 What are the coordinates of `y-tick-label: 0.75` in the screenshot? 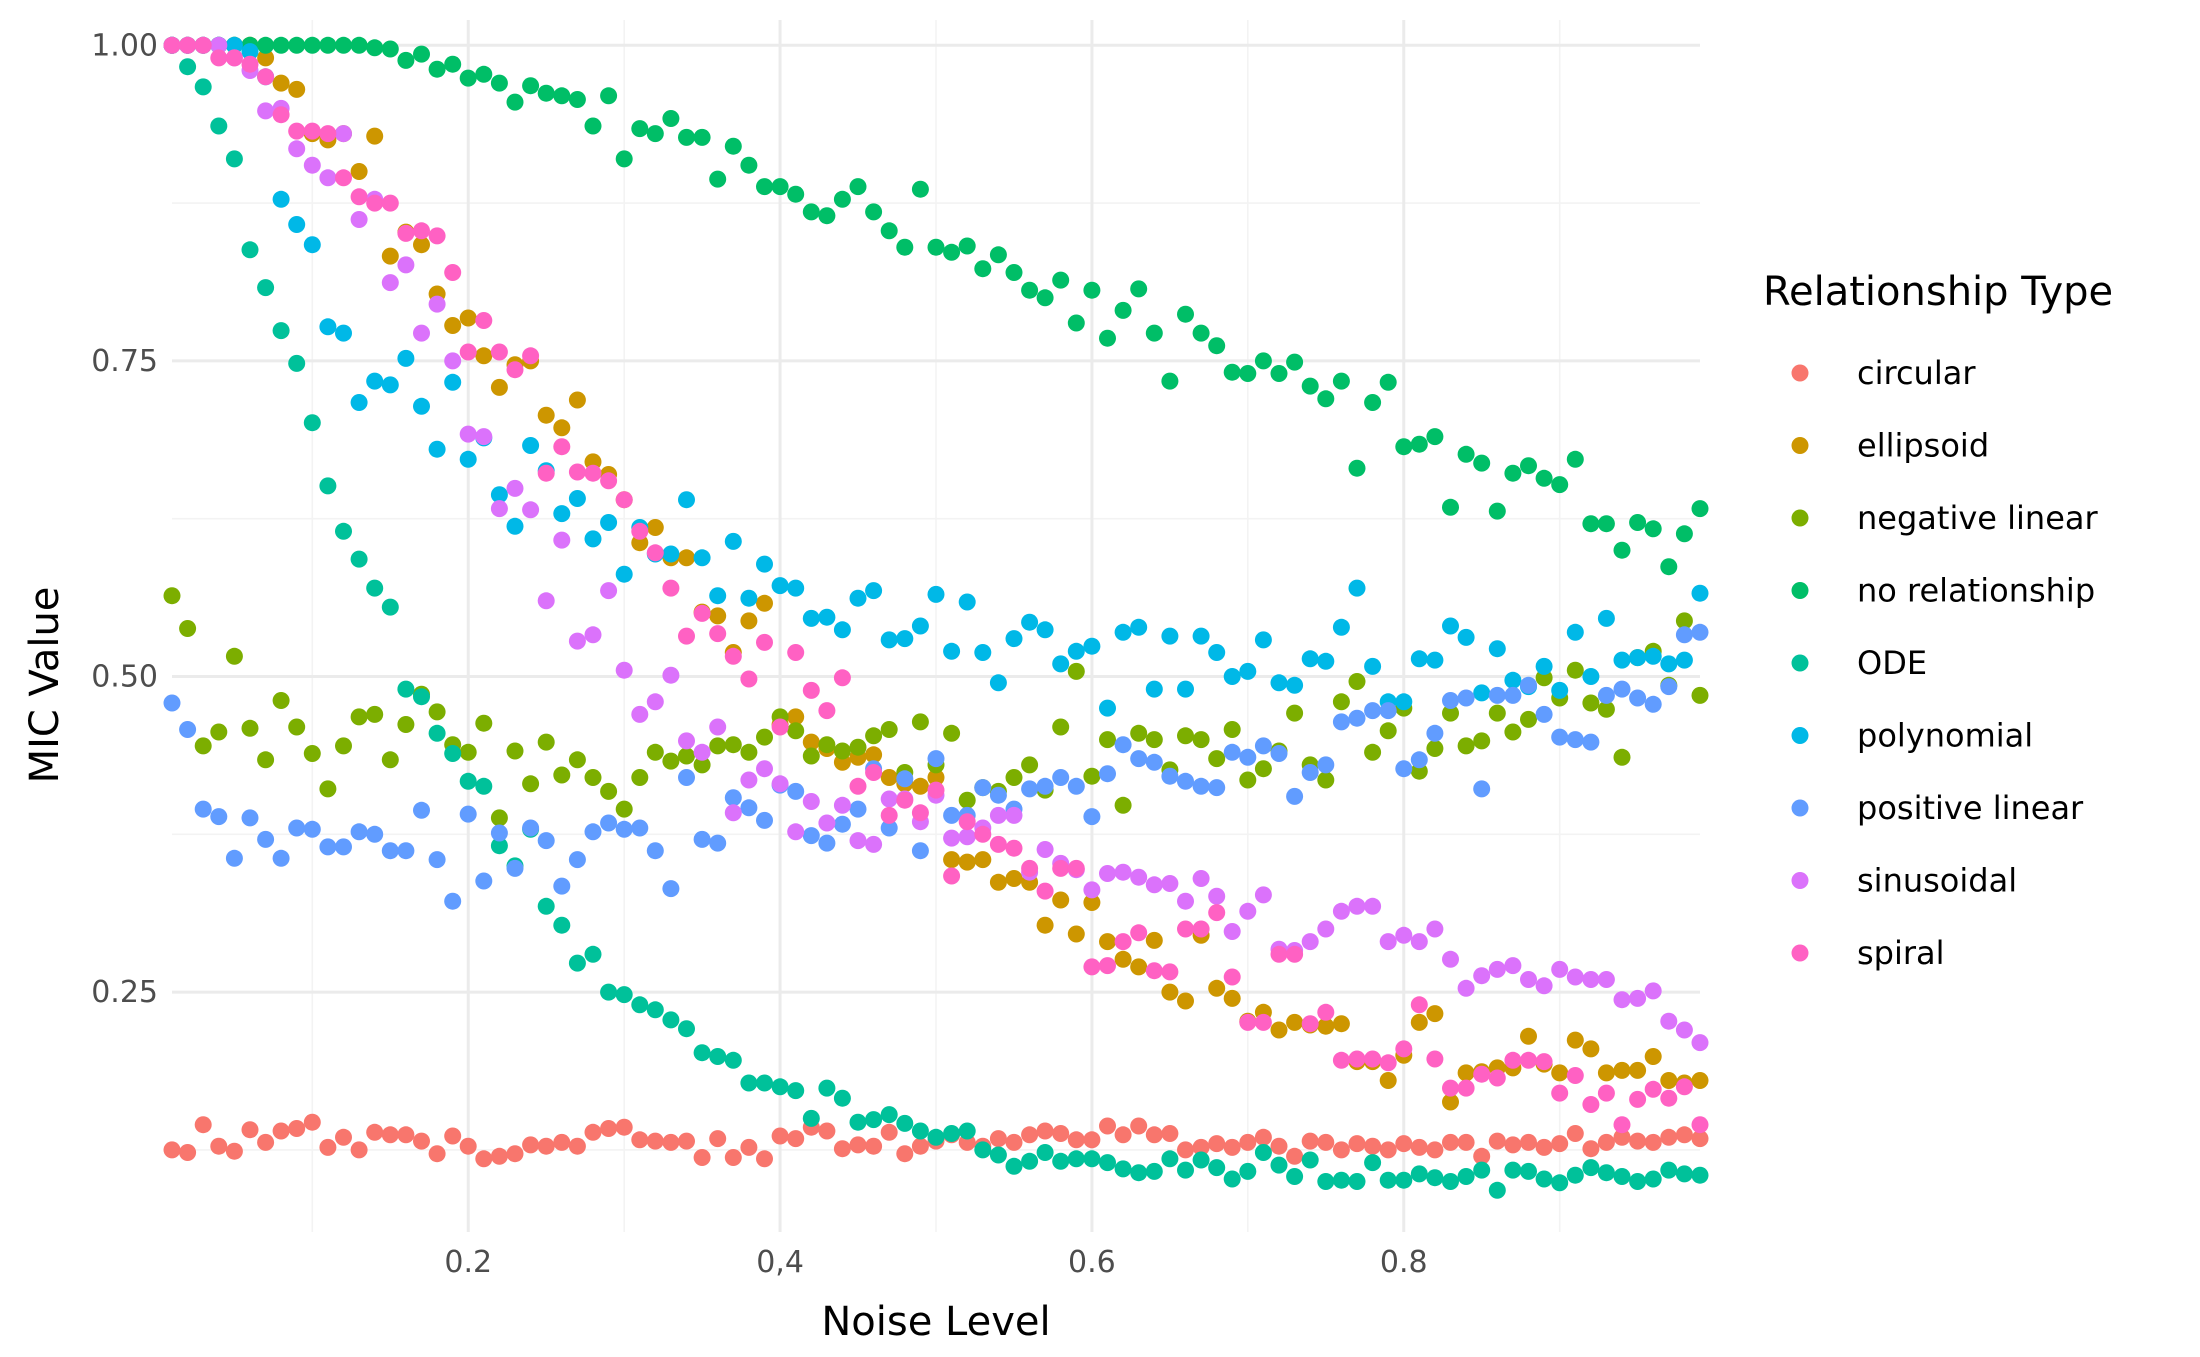 It's located at (124, 361).